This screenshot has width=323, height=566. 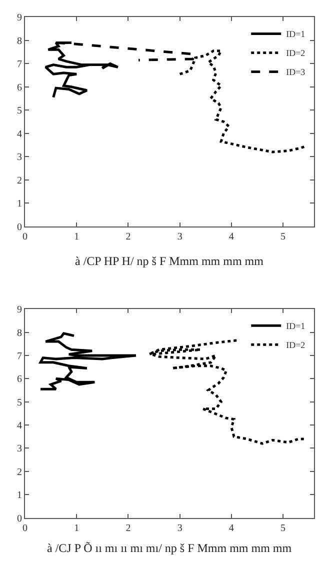 What do you see at coordinates (169, 261) in the screenshot?
I see `text: à /CP HP H/ np š F Mmm mm mm mm` at bounding box center [169, 261].